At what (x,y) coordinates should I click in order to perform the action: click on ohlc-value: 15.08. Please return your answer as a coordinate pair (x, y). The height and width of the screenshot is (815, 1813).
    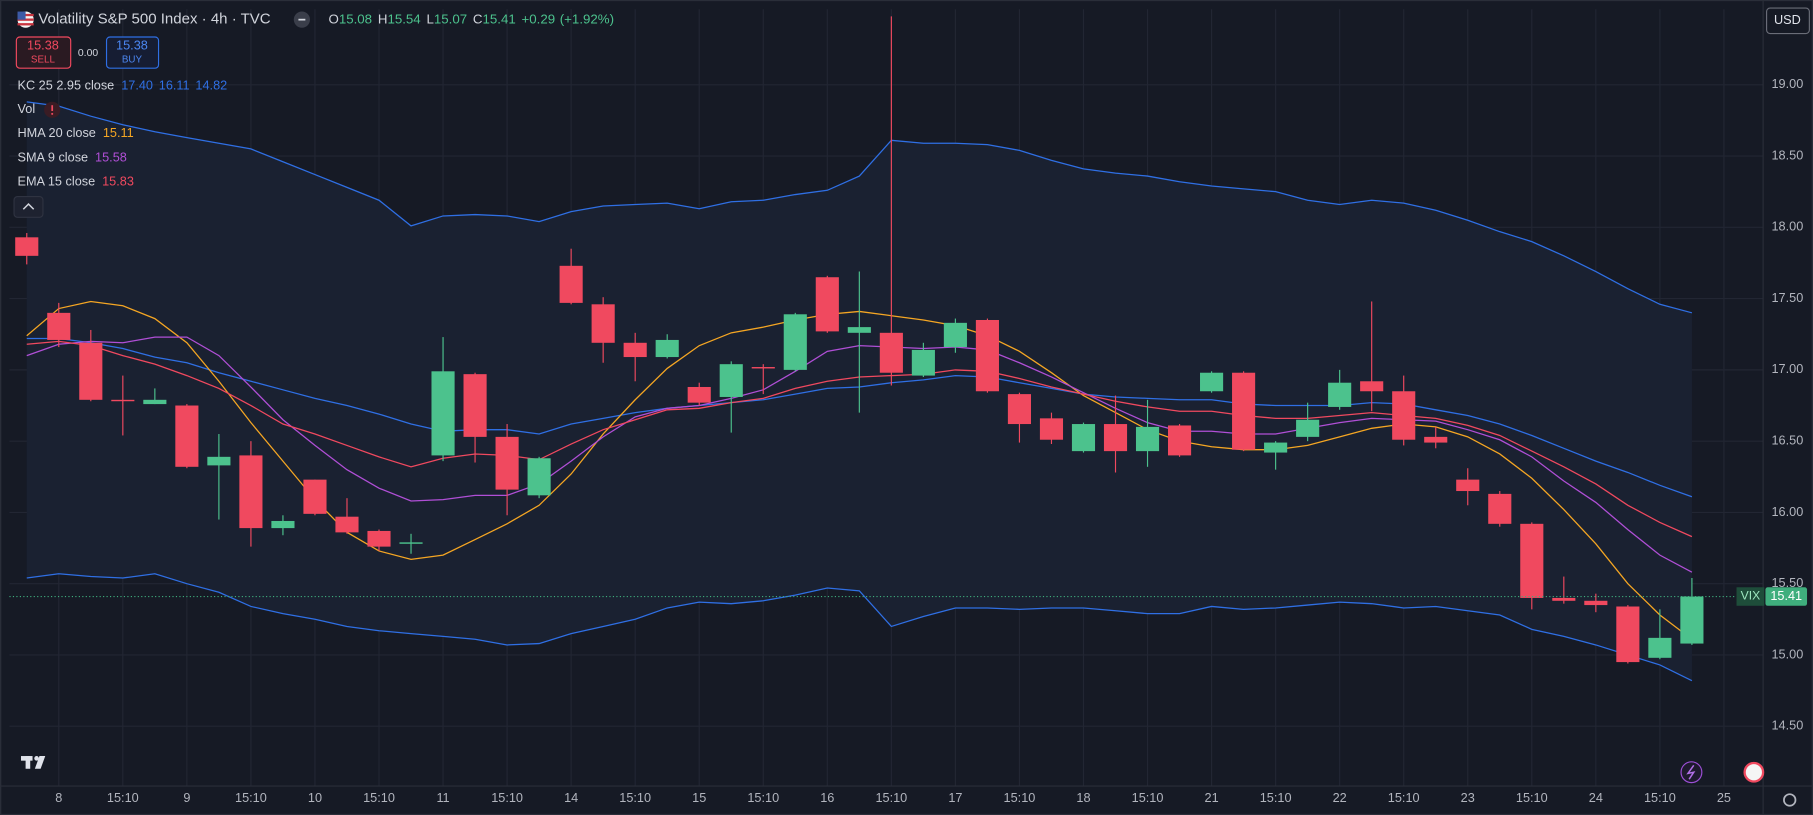
    Looking at the image, I should click on (355, 18).